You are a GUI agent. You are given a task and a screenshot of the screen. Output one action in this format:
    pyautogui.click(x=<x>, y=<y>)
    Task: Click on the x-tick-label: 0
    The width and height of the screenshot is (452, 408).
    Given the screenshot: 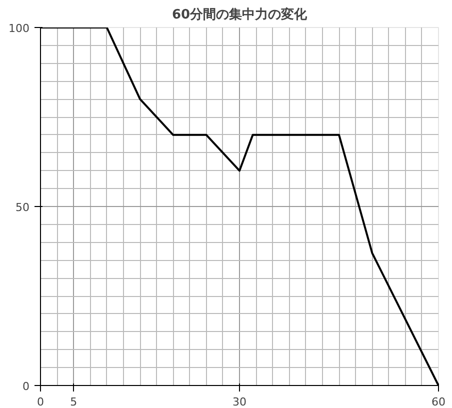 What is the action you would take?
    pyautogui.click(x=40, y=402)
    